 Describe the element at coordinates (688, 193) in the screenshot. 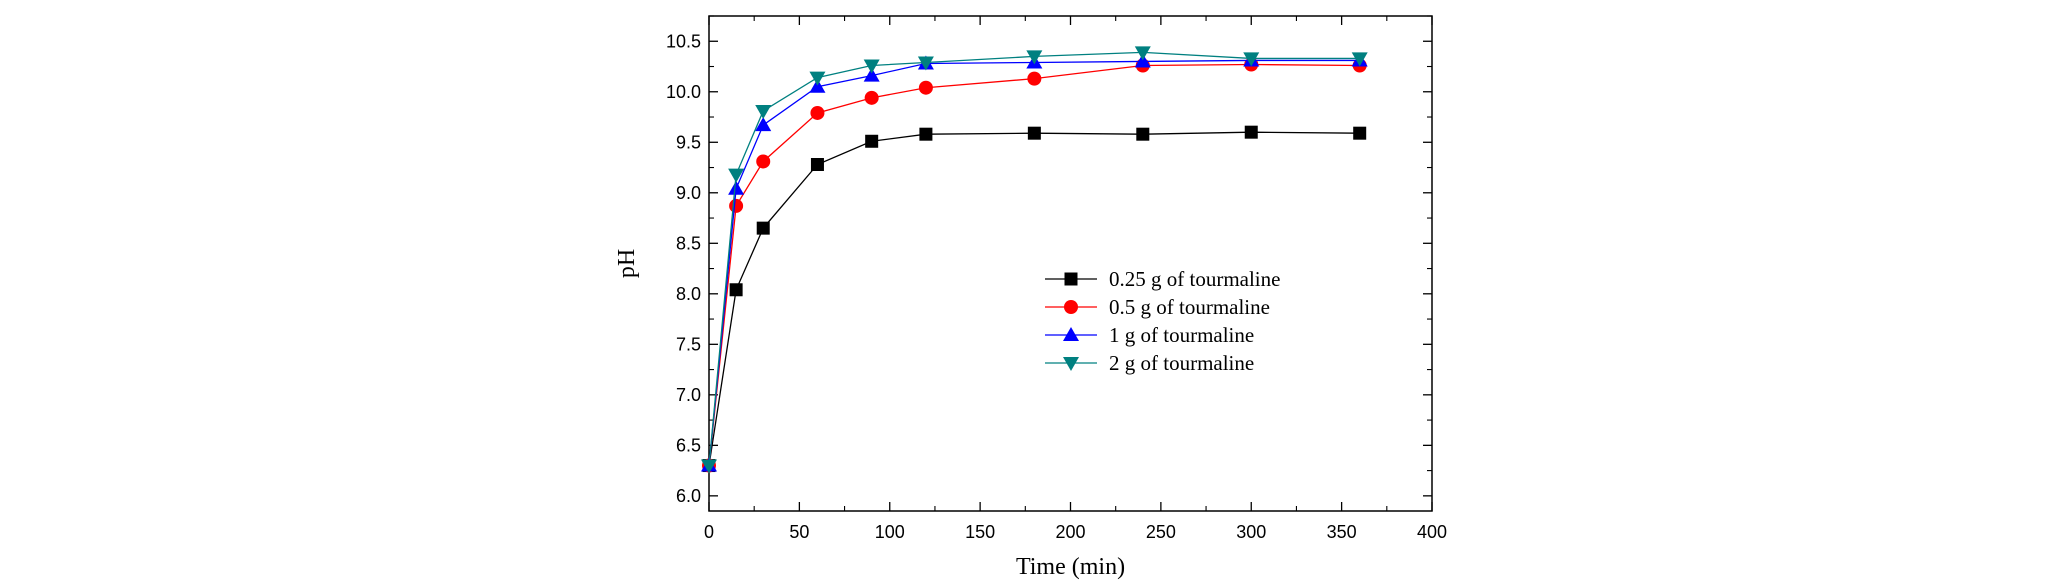

I see `y-tick-label: 9.0` at that location.